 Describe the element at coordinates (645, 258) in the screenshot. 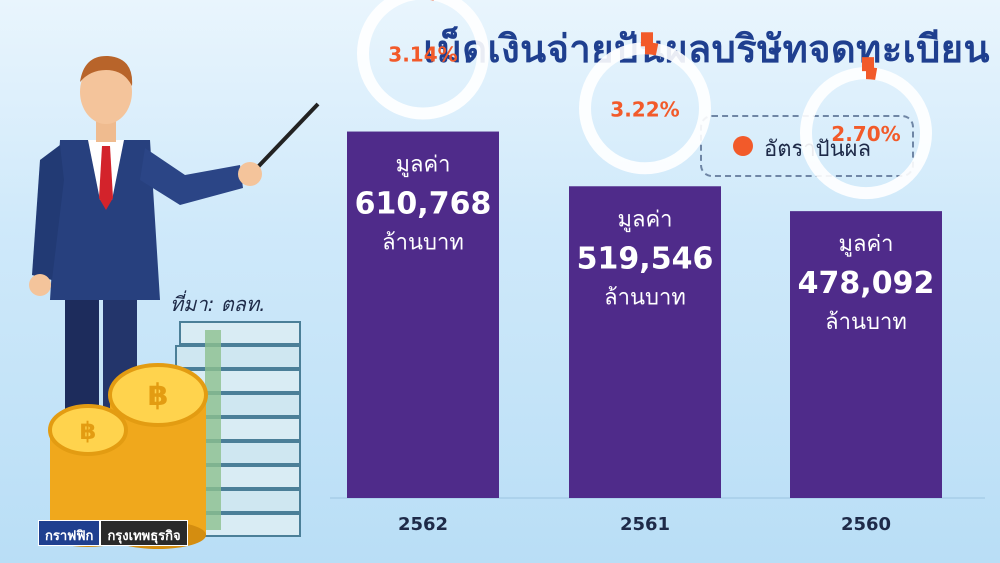

I see `bar-value-label: 519,546` at that location.